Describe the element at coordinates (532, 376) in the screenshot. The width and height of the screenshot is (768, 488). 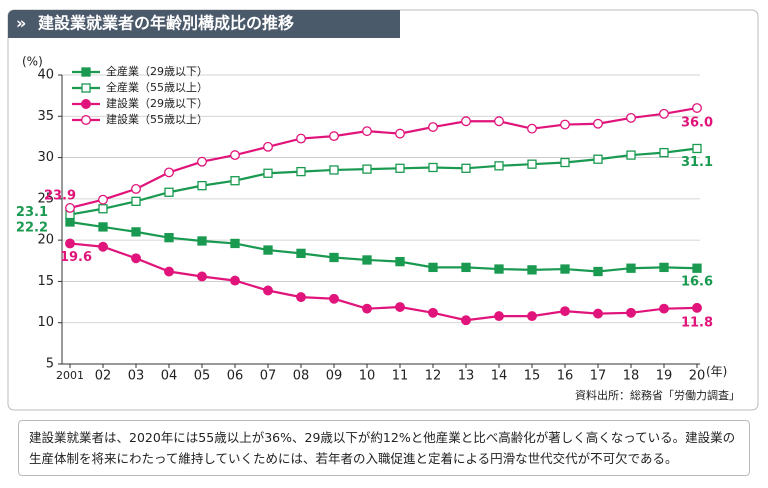
I see `x-tick-label: 15` at that location.